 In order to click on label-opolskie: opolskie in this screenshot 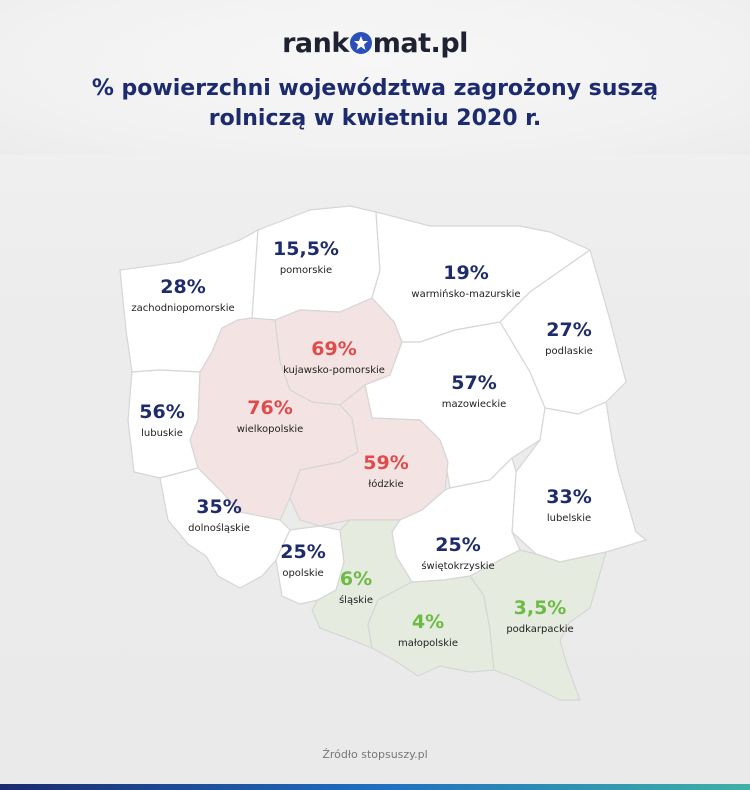, I will do `click(302, 573)`.